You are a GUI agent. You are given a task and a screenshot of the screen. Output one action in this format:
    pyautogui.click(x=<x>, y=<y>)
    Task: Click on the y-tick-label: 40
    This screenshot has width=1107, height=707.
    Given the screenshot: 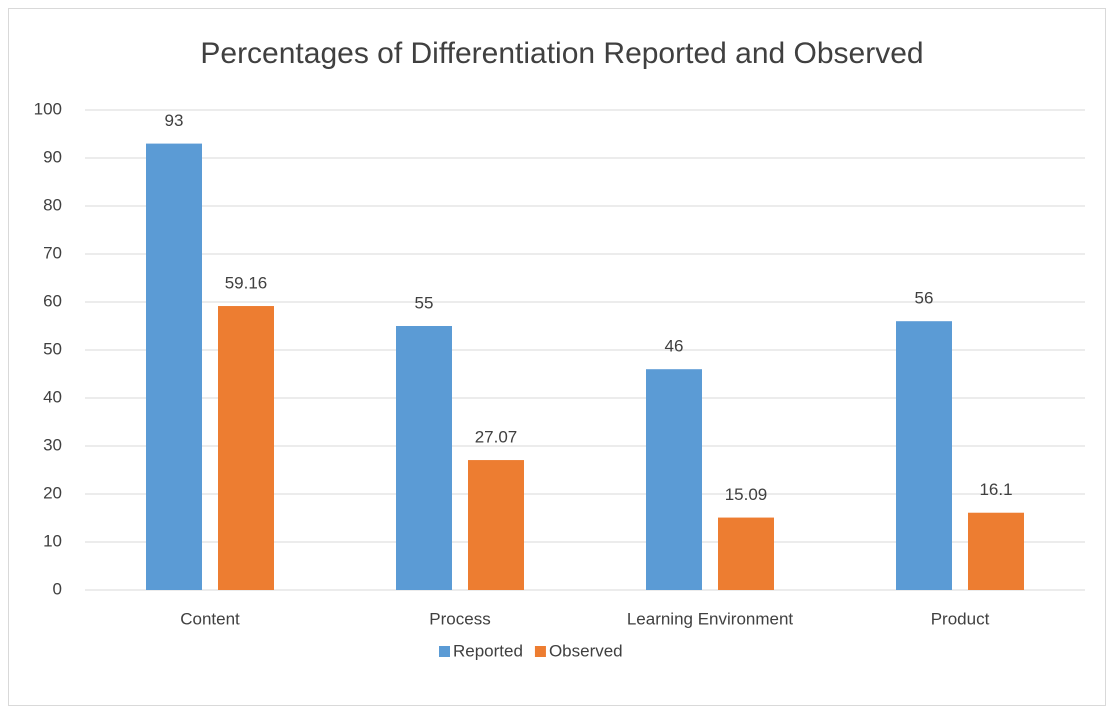 What is the action you would take?
    pyautogui.click(x=52, y=396)
    